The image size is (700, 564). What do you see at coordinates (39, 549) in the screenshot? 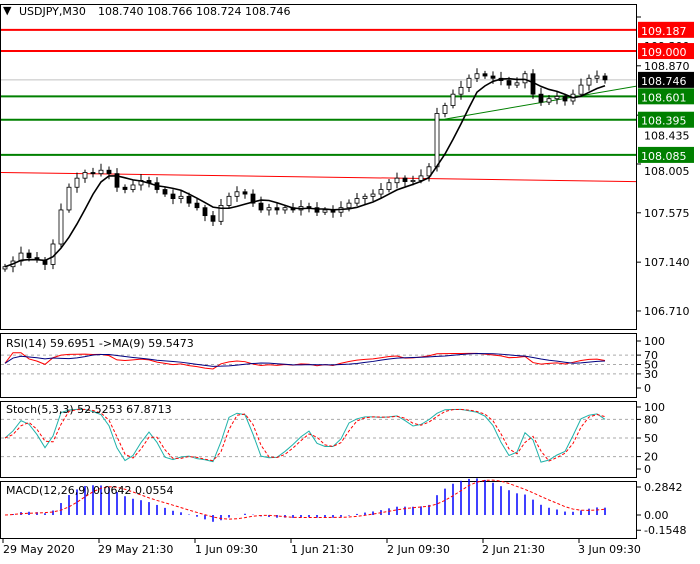
I see `time-tick: 29 May 2020` at bounding box center [39, 549].